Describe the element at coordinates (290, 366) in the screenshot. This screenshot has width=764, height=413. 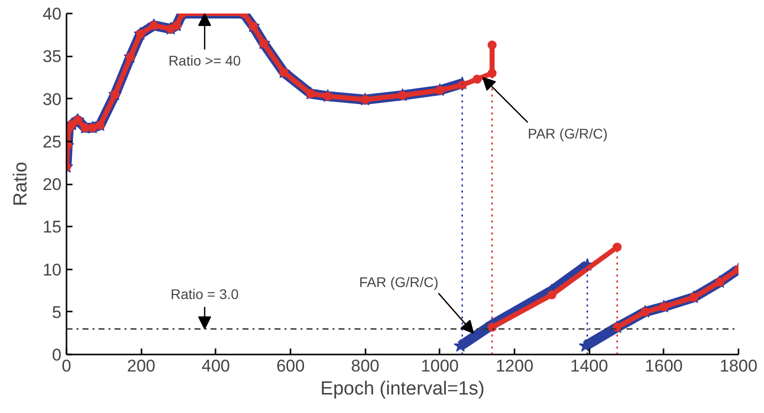
I see `x-tick-label: 600` at that location.